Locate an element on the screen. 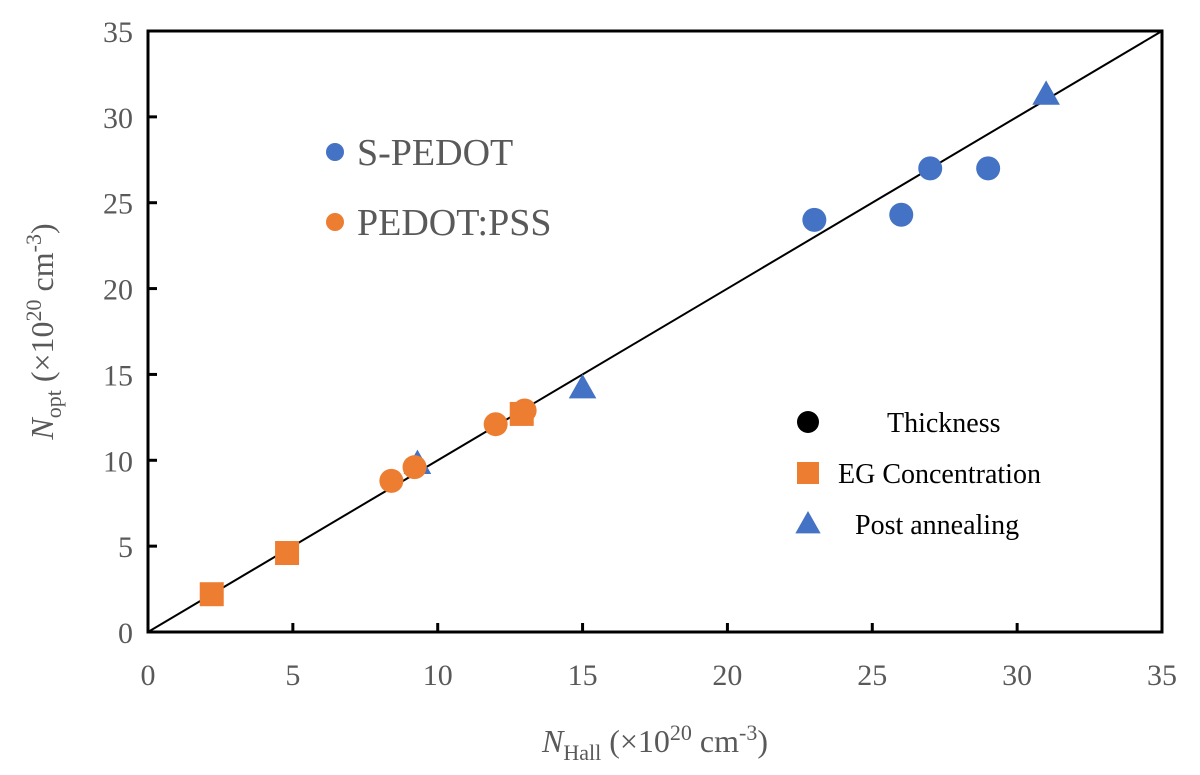 Image resolution: width=1200 pixels, height=775 pixels. method-legend: Thickness EG Concentration Post annealing is located at coordinates (918, 474).